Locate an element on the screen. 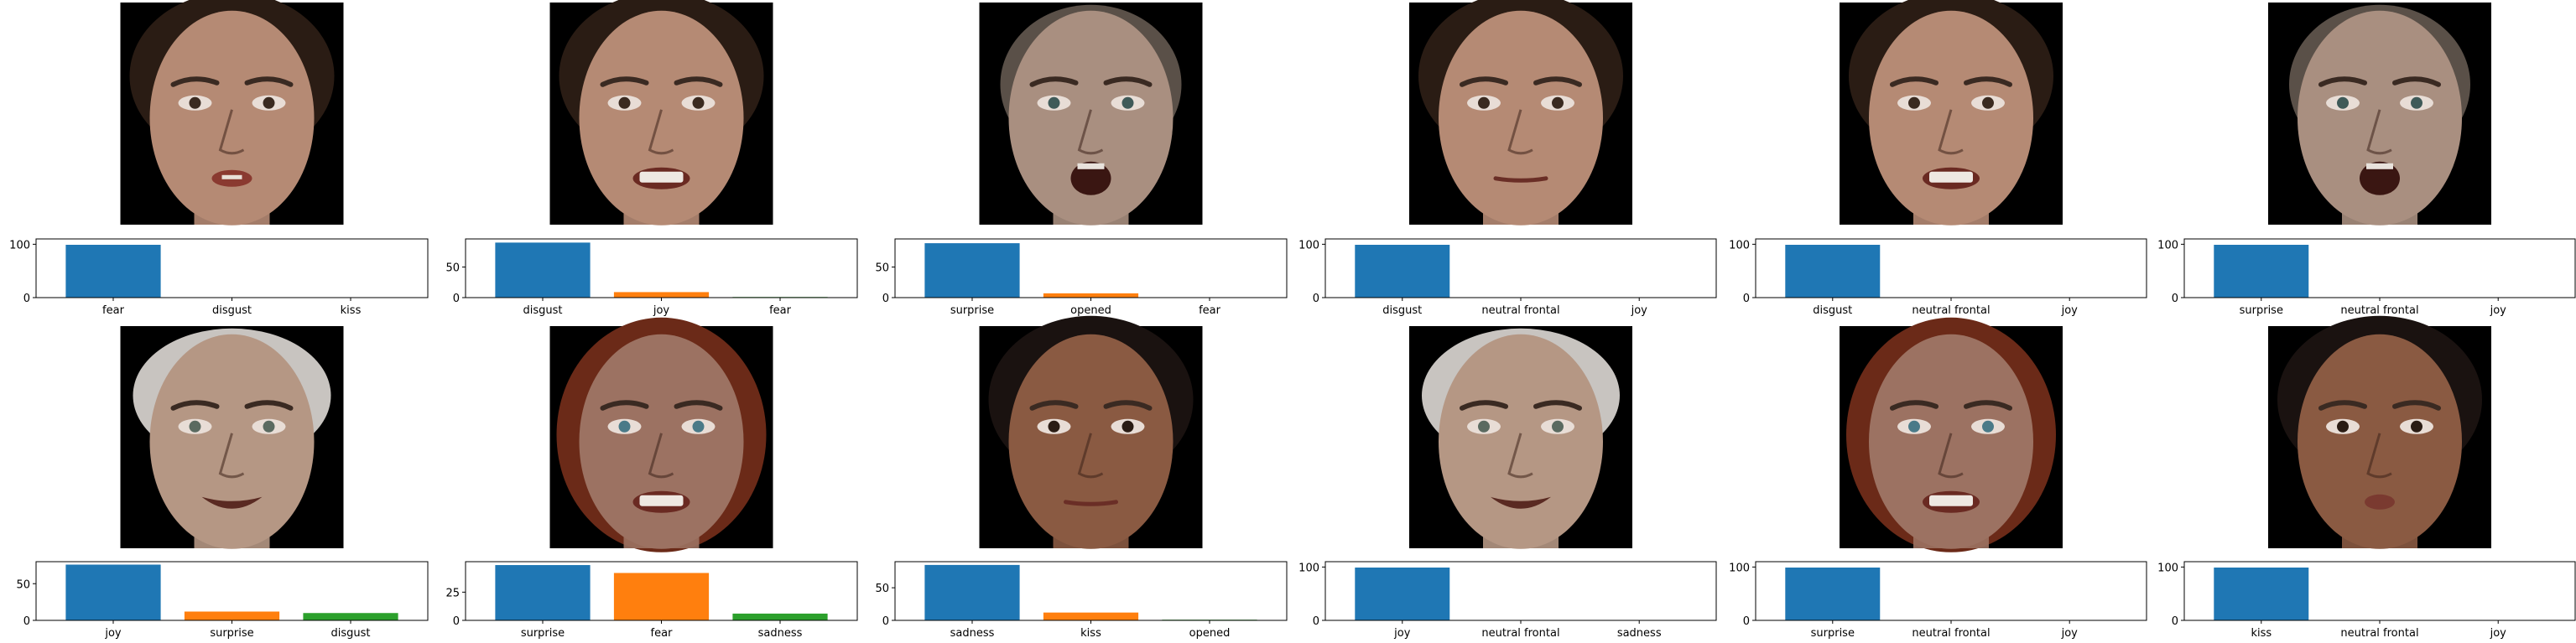 This screenshot has width=2576, height=643. x-tick-label: fear is located at coordinates (1210, 311).